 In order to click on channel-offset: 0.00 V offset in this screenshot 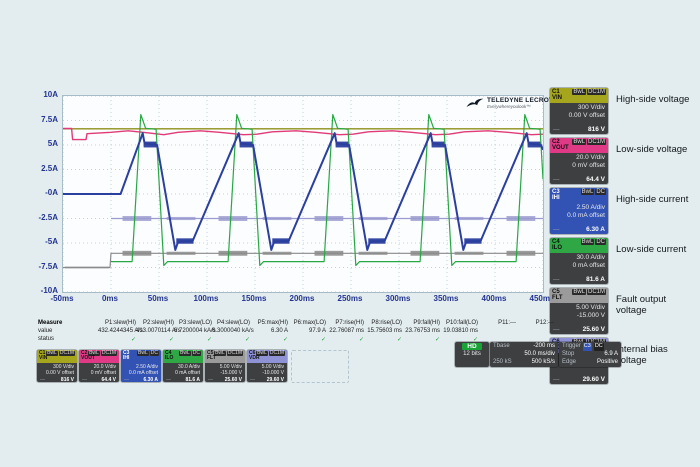, I will do `click(586, 115)`.